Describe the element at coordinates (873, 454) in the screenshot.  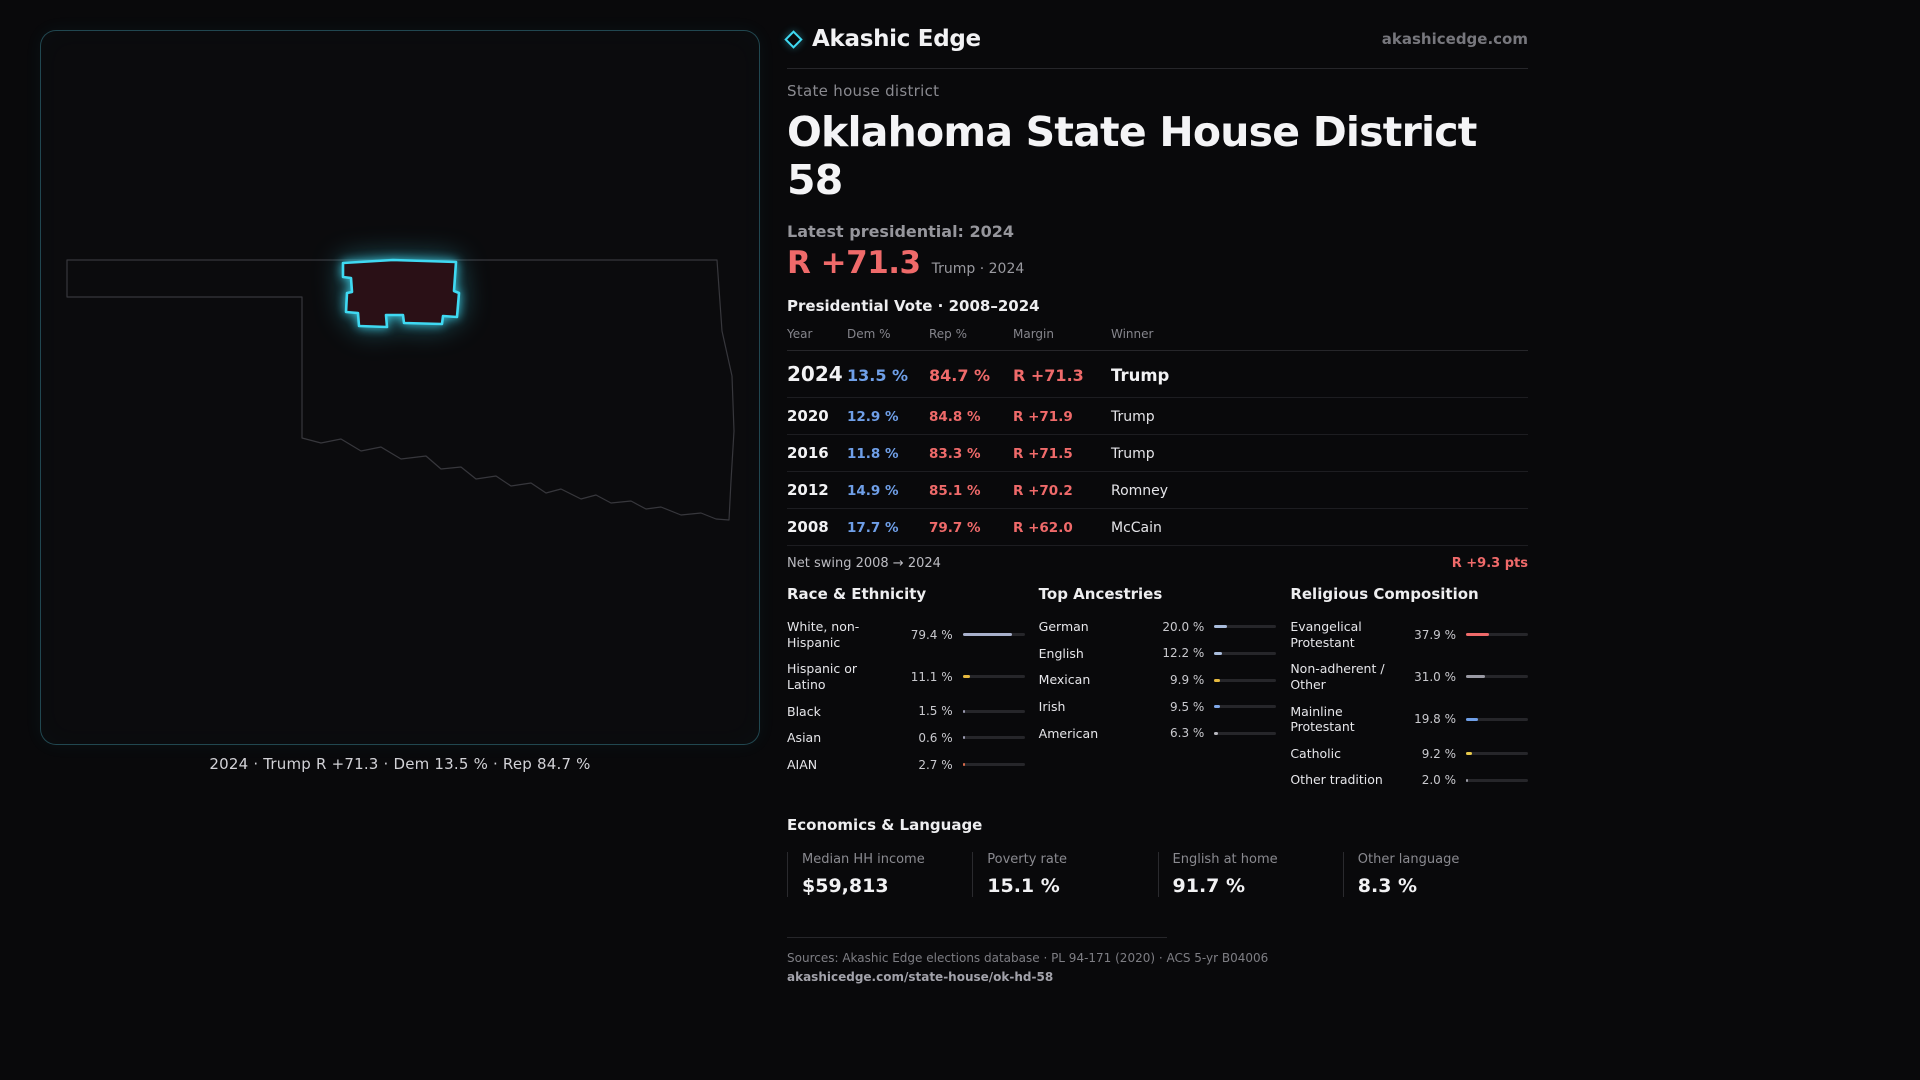
I see `vote-dem-pct: 11.8 %` at that location.